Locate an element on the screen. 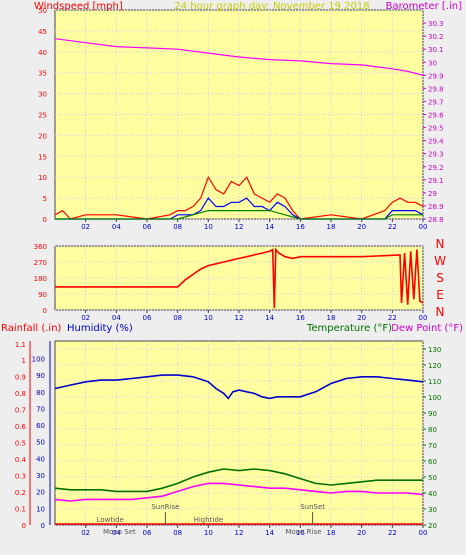  wind-x-tick-label: 22 is located at coordinates (392, 227).